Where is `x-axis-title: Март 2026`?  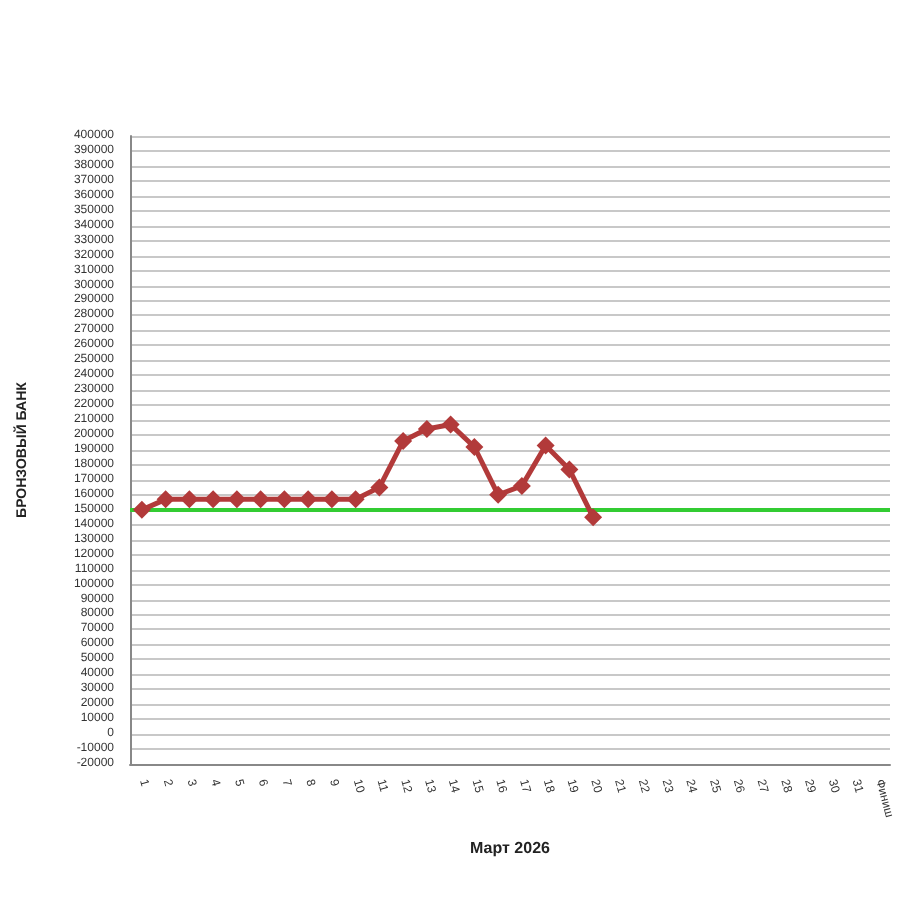
x-axis-title: Март 2026 is located at coordinates (511, 848).